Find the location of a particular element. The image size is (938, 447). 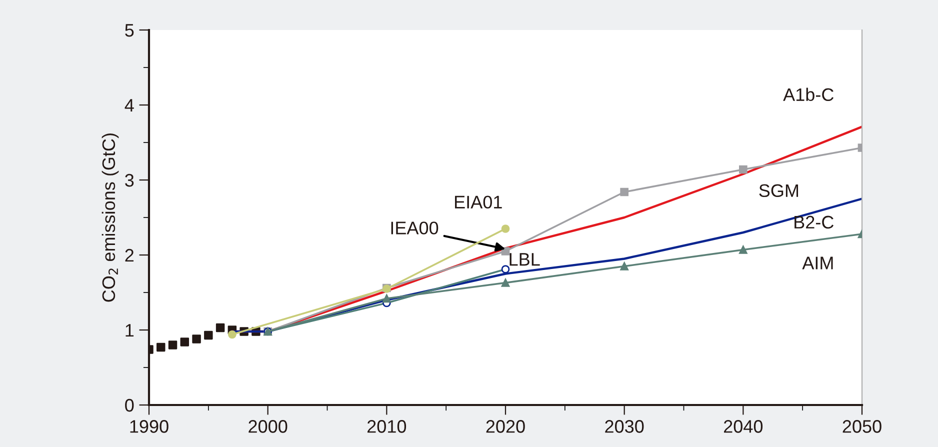

x-tick-label: 2000 is located at coordinates (268, 426).